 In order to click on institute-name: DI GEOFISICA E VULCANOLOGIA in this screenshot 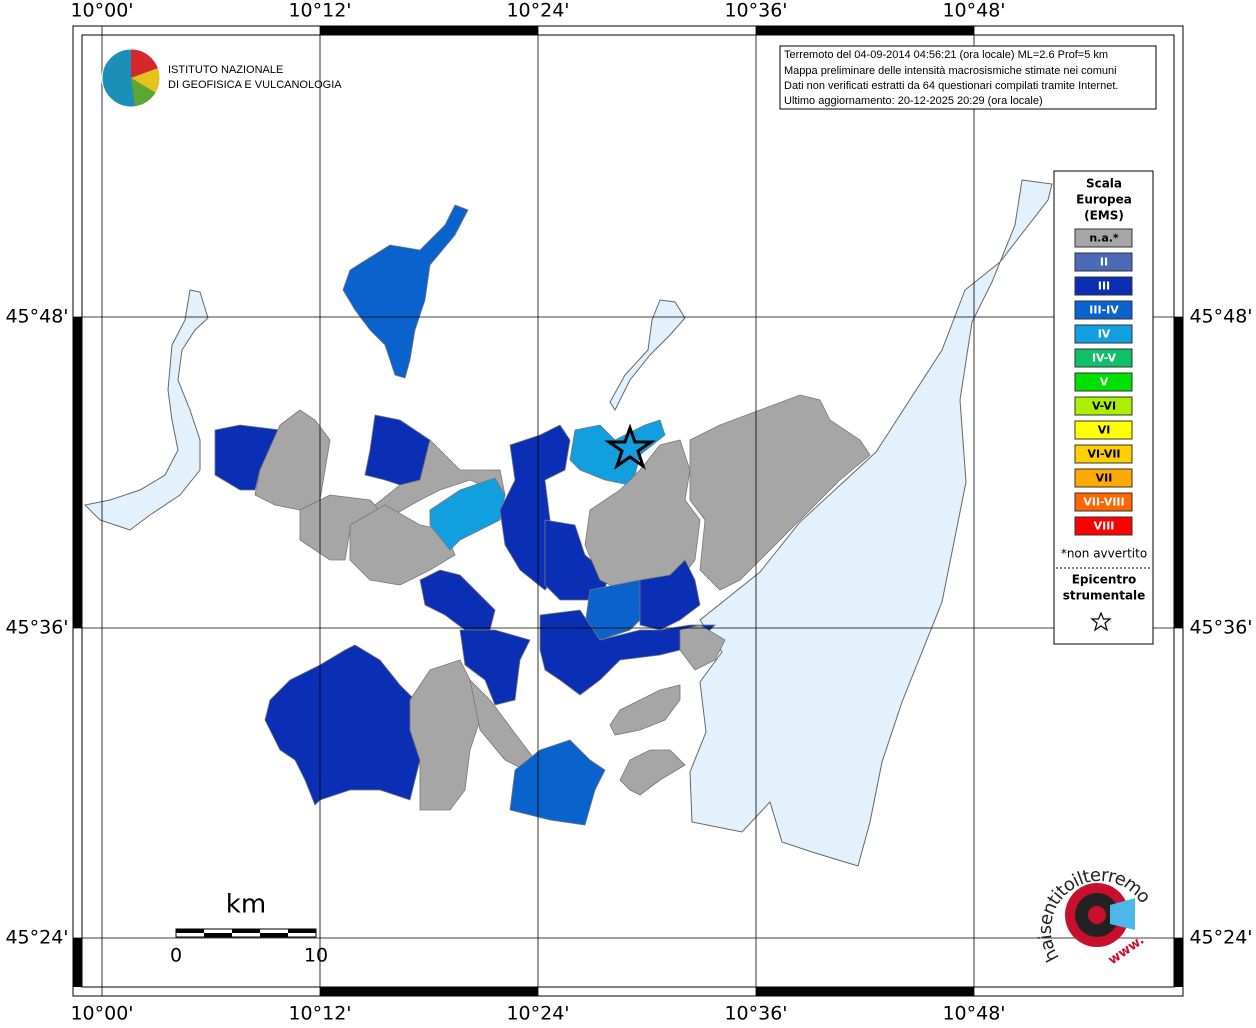, I will do `click(255, 85)`.